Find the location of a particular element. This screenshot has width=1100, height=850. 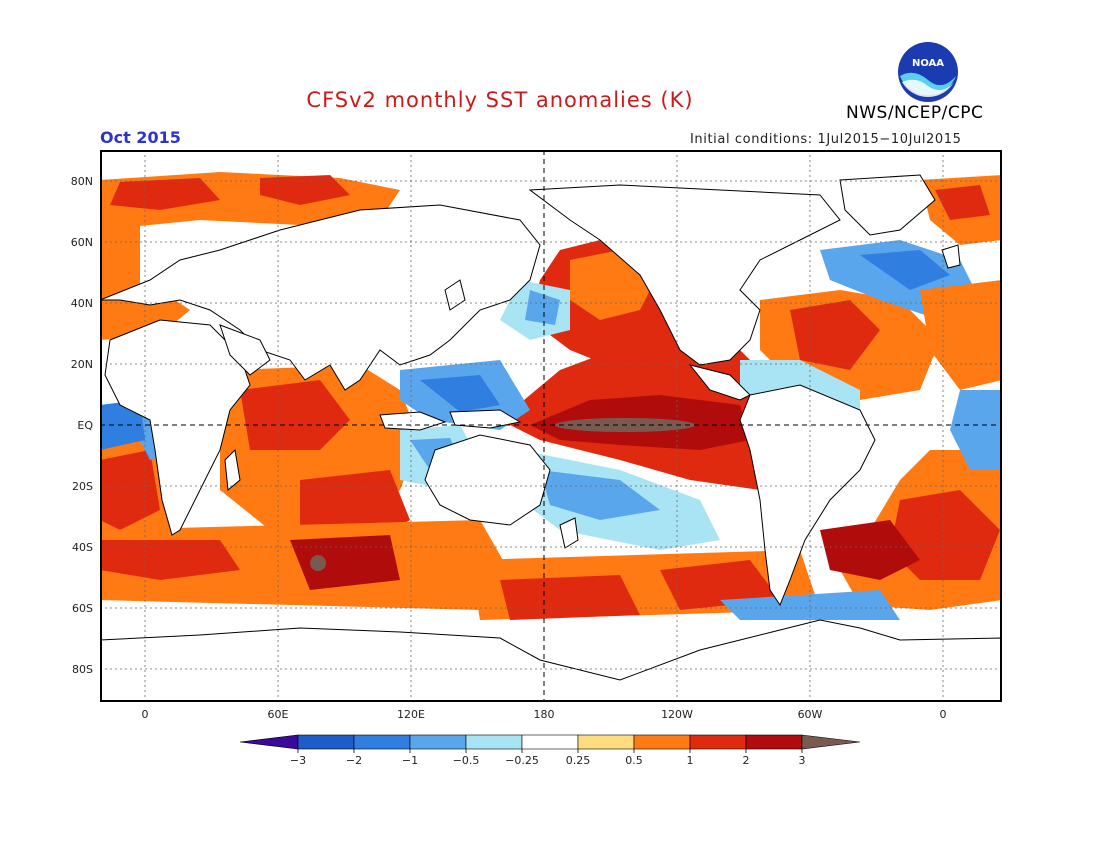

lat-label: 20S is located at coordinates (82, 486).